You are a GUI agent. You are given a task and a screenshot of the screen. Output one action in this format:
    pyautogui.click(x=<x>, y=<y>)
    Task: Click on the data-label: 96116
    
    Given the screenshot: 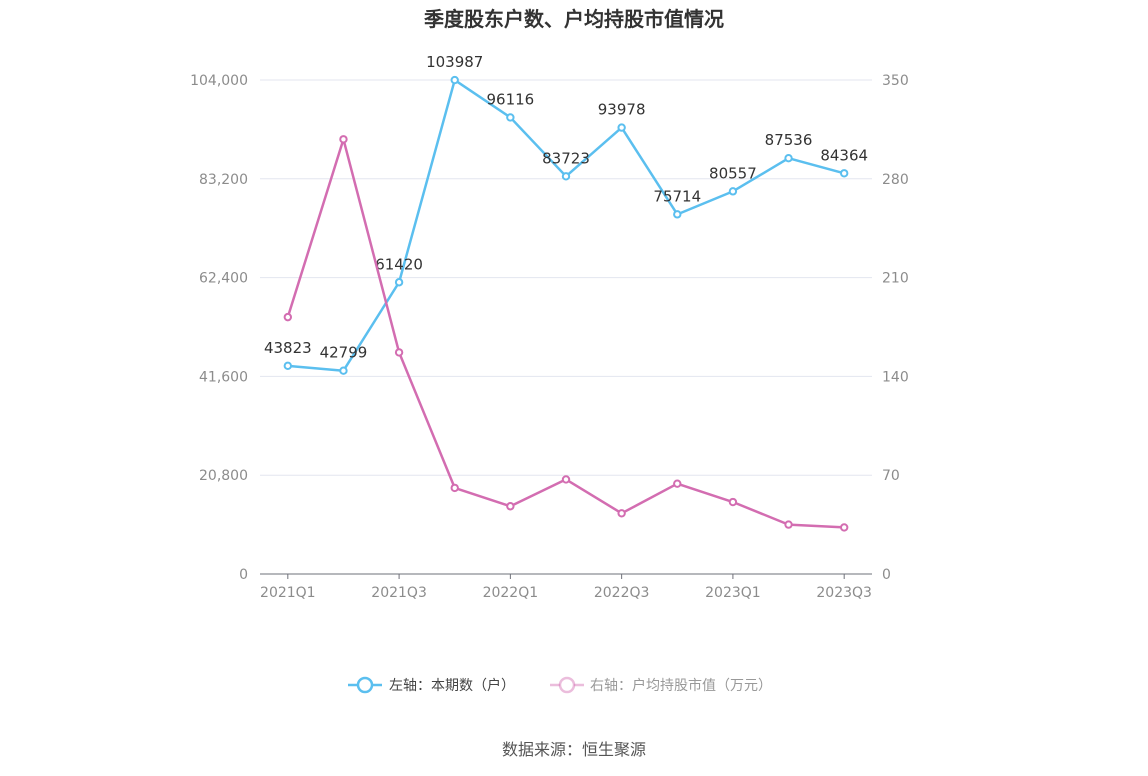 What is the action you would take?
    pyautogui.click(x=511, y=99)
    